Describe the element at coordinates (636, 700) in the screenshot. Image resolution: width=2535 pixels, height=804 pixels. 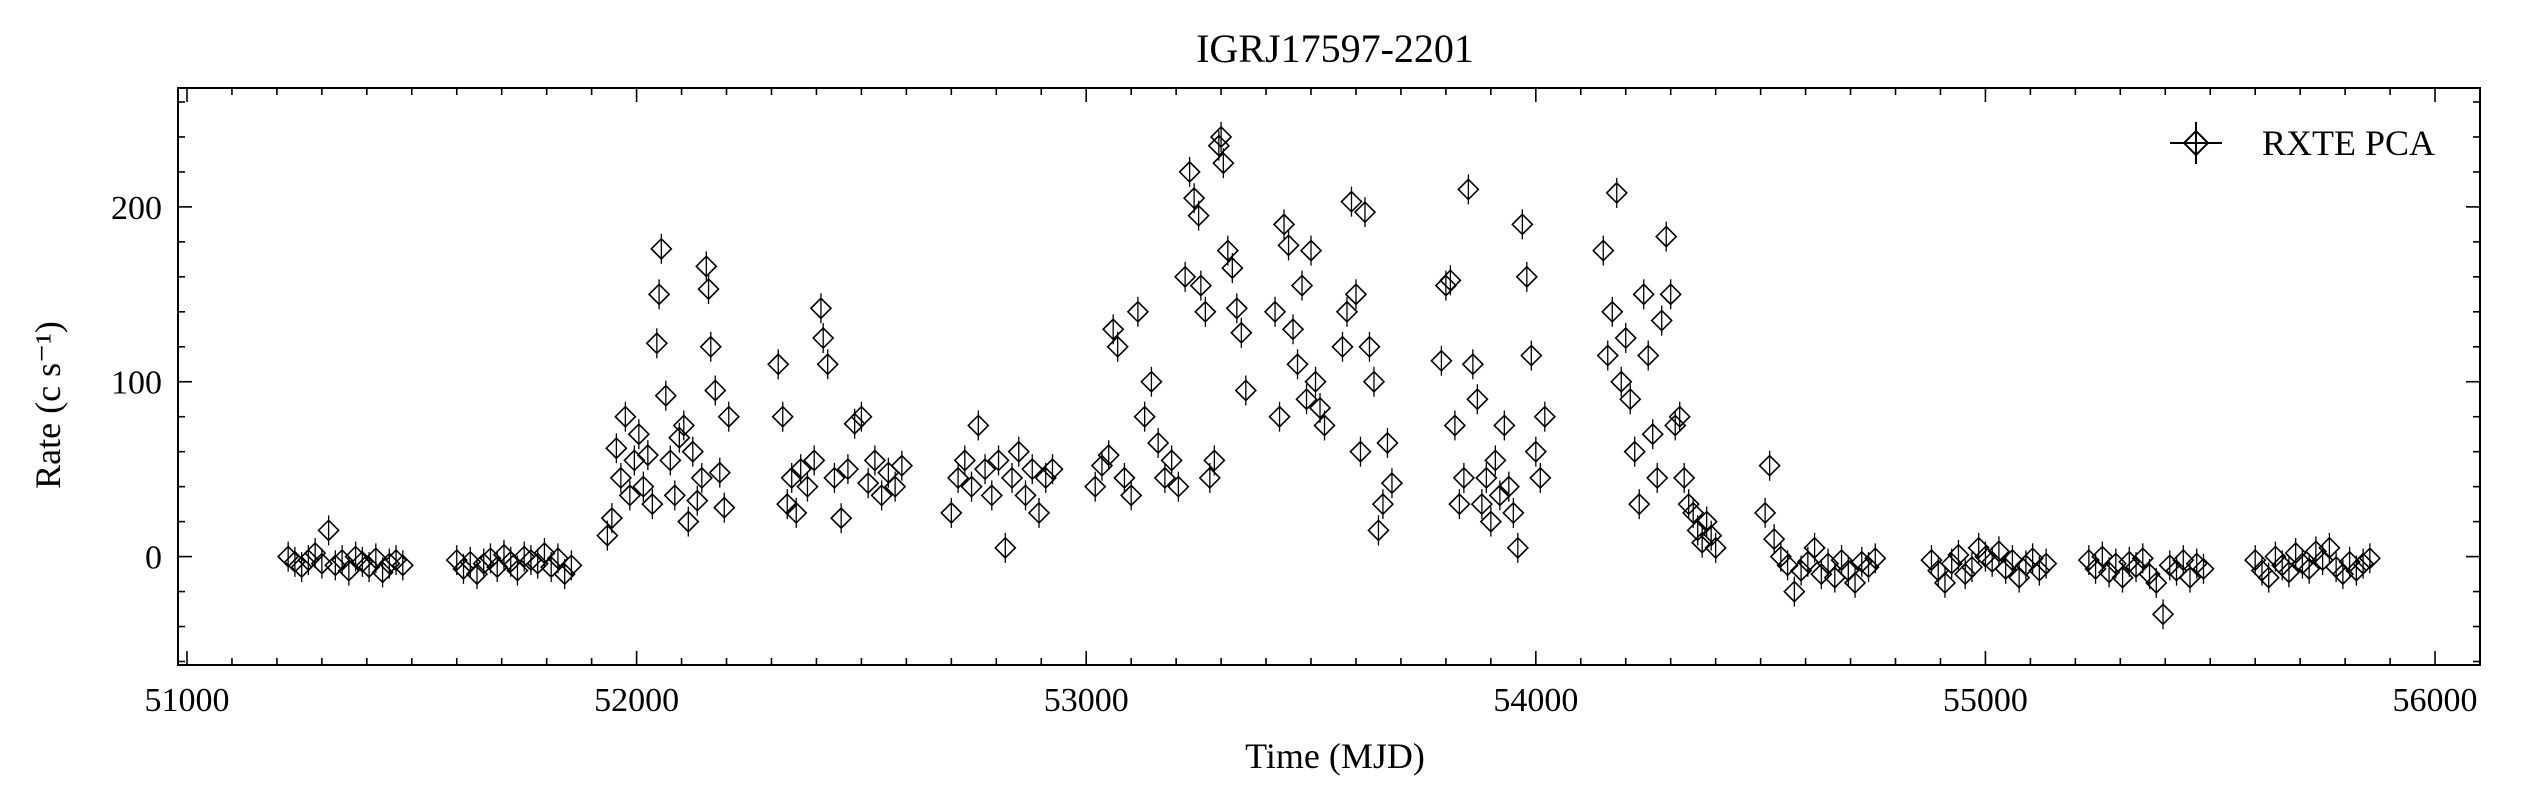
I see `x-tick-label: 52000` at that location.